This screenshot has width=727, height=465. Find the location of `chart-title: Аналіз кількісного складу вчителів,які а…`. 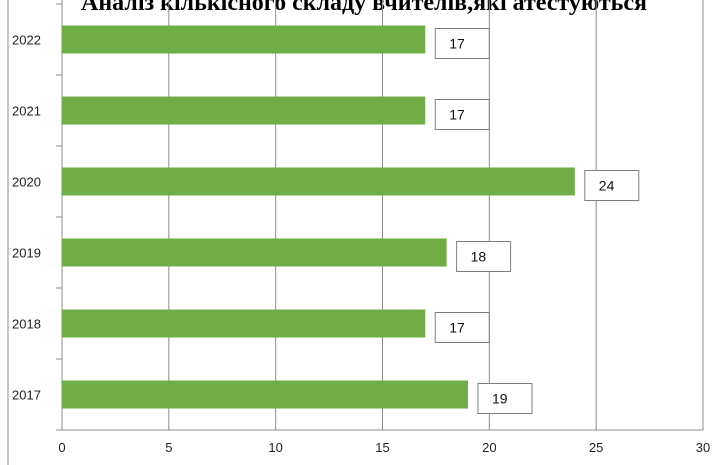

chart-title: Аналіз кількісного складу вчителів,які а… is located at coordinates (364, 8).